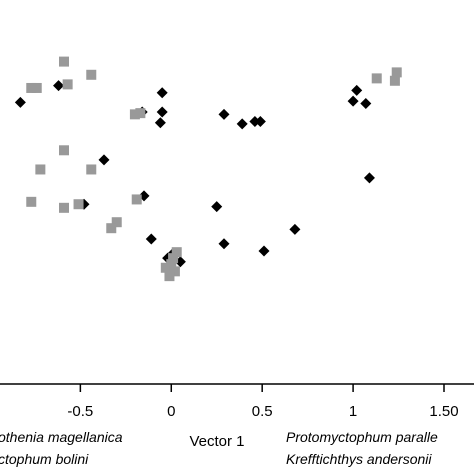  I want to click on legend-entry-label: Krefftichthys andersonii, so click(359, 459).